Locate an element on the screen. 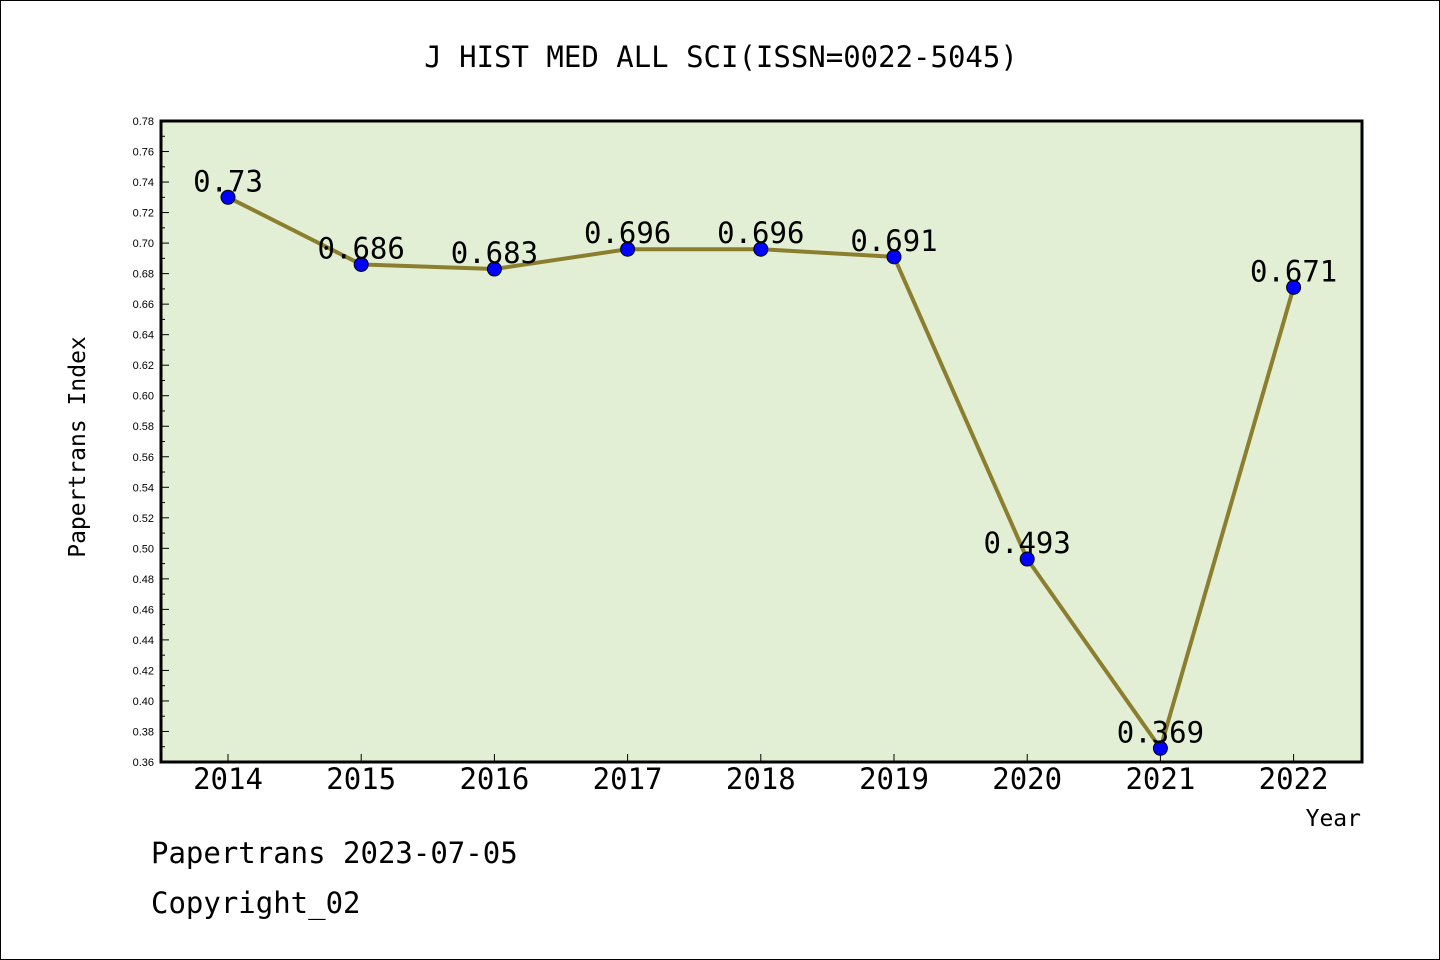 Image resolution: width=1440 pixels, height=960 pixels. x-axis-ticks: 2014 2015 2016 2017 2018 2019 2020 2021 2022 is located at coordinates (761, 775).